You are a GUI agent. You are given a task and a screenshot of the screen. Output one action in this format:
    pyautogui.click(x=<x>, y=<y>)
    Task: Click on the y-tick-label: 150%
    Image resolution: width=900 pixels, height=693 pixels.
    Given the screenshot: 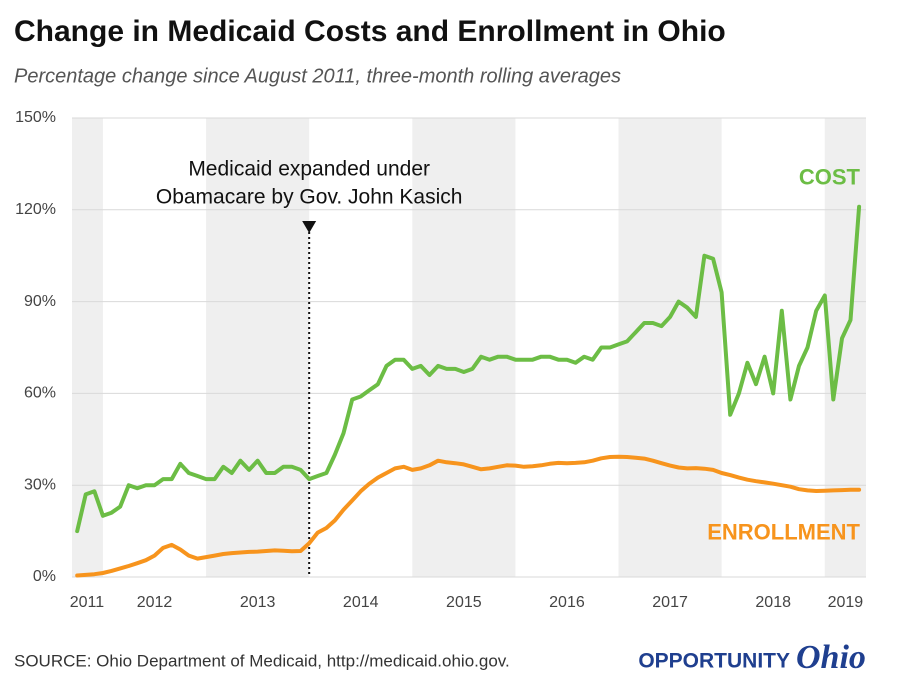 What is the action you would take?
    pyautogui.click(x=35, y=117)
    